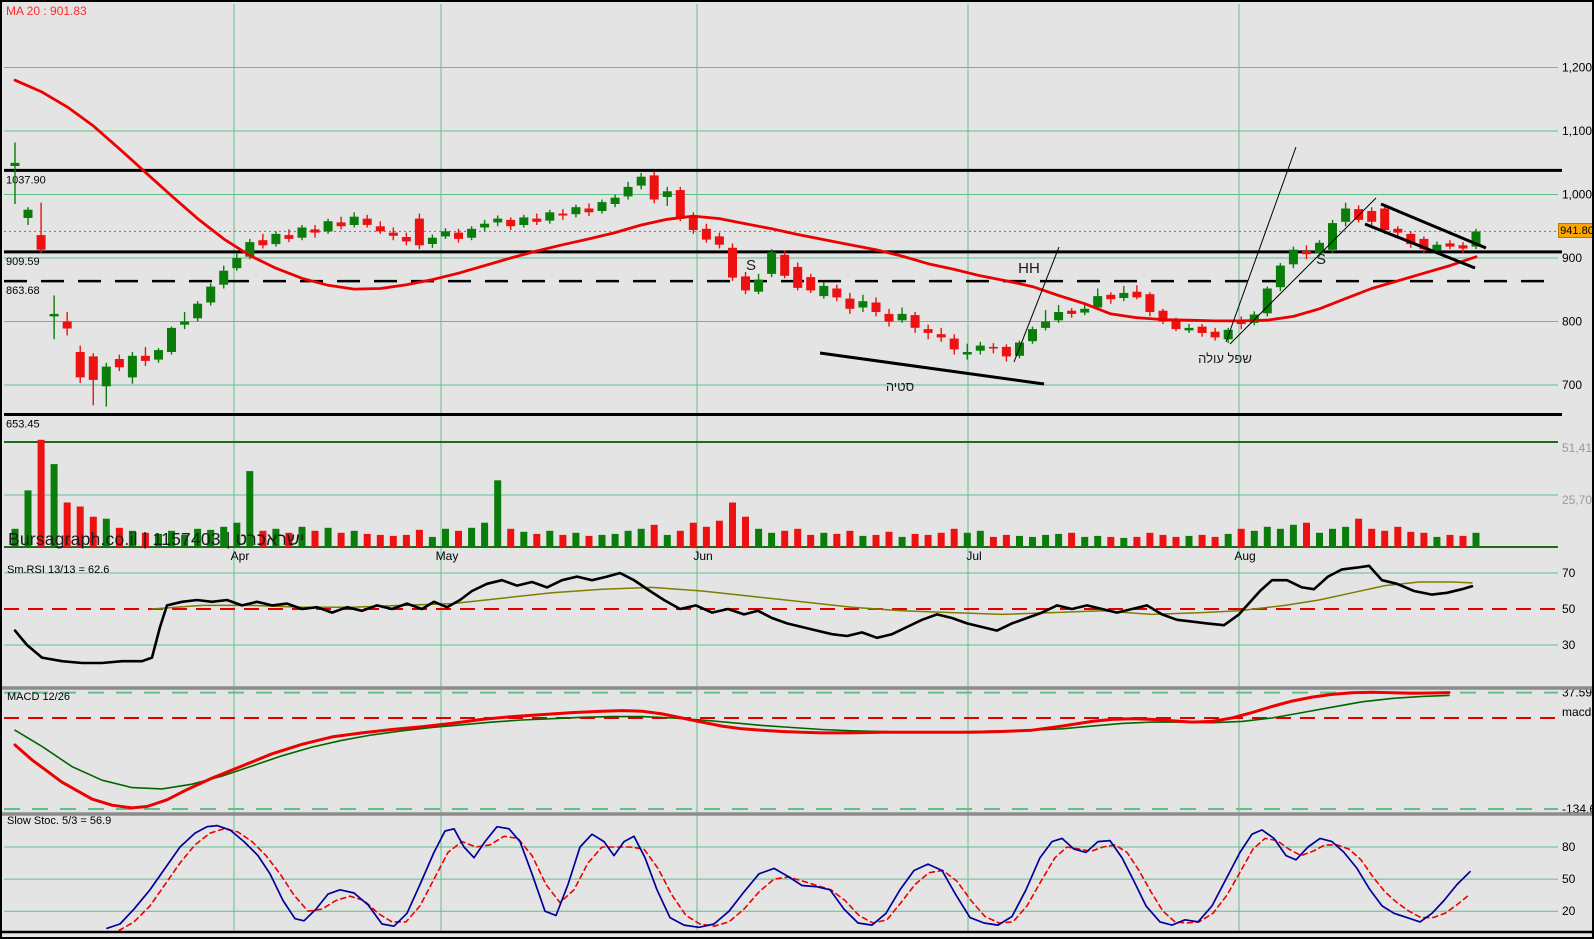  What do you see at coordinates (59, 821) in the screenshot?
I see `stoch-pane-label: Slow Stoc. 5/3 = 56.9` at bounding box center [59, 821].